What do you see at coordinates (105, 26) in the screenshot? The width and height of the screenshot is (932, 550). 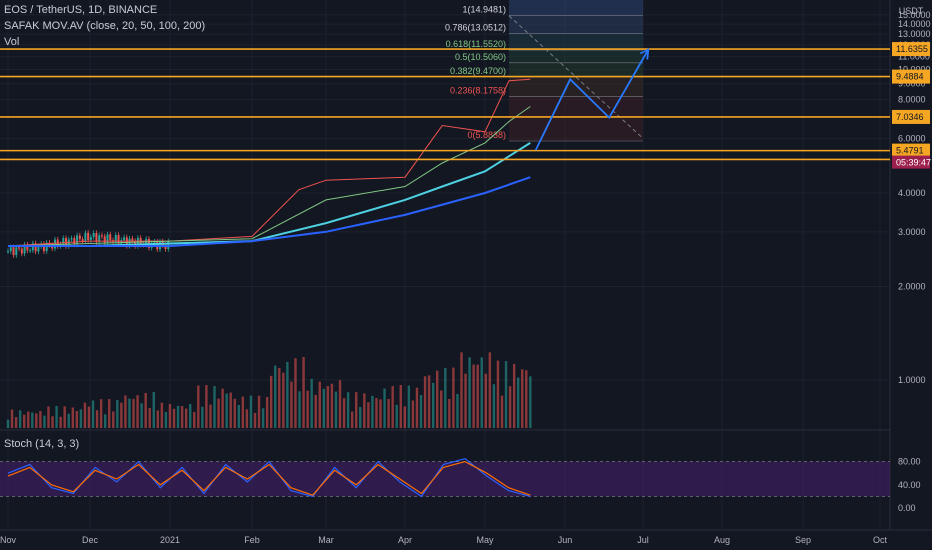 I see `indicator-legend: SAFAK MOV.AV (close, 20, 50, 100, 200)` at bounding box center [105, 26].